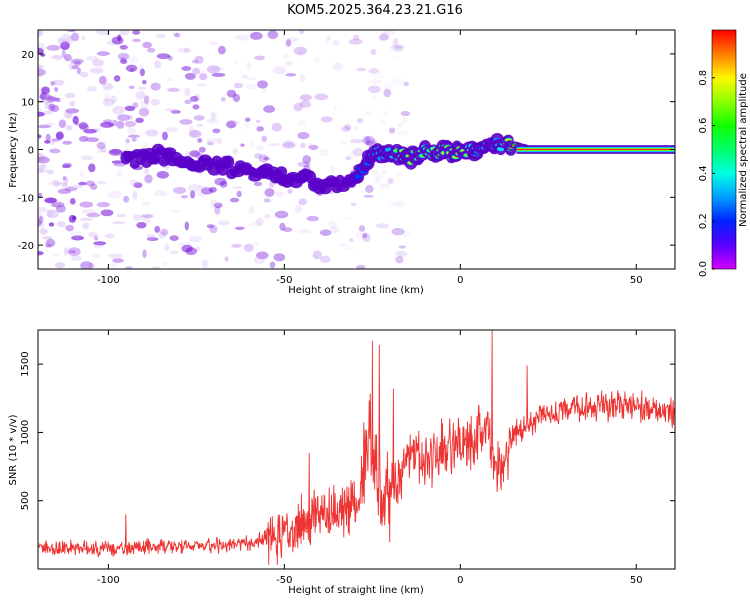 The height and width of the screenshot is (600, 750). Describe the element at coordinates (155, 159) in the screenshot. I see `ridge-base-blob` at that location.